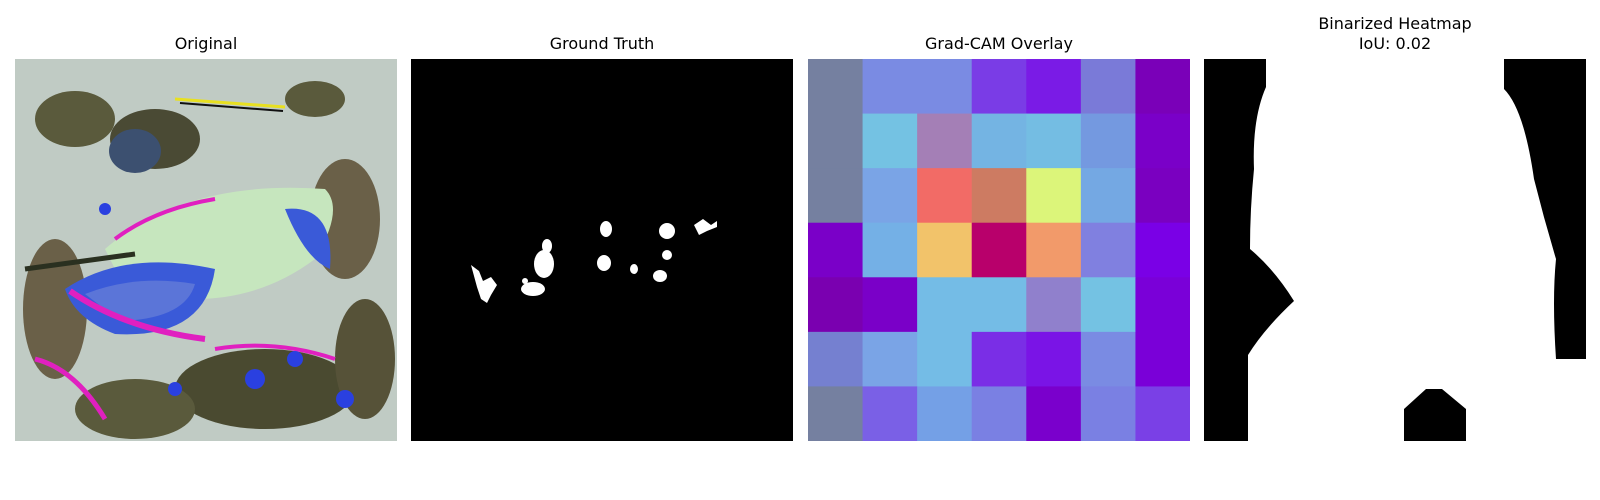 This screenshot has height=500, width=1600. What do you see at coordinates (594, 261) in the screenshot?
I see `mask-regions` at bounding box center [594, 261].